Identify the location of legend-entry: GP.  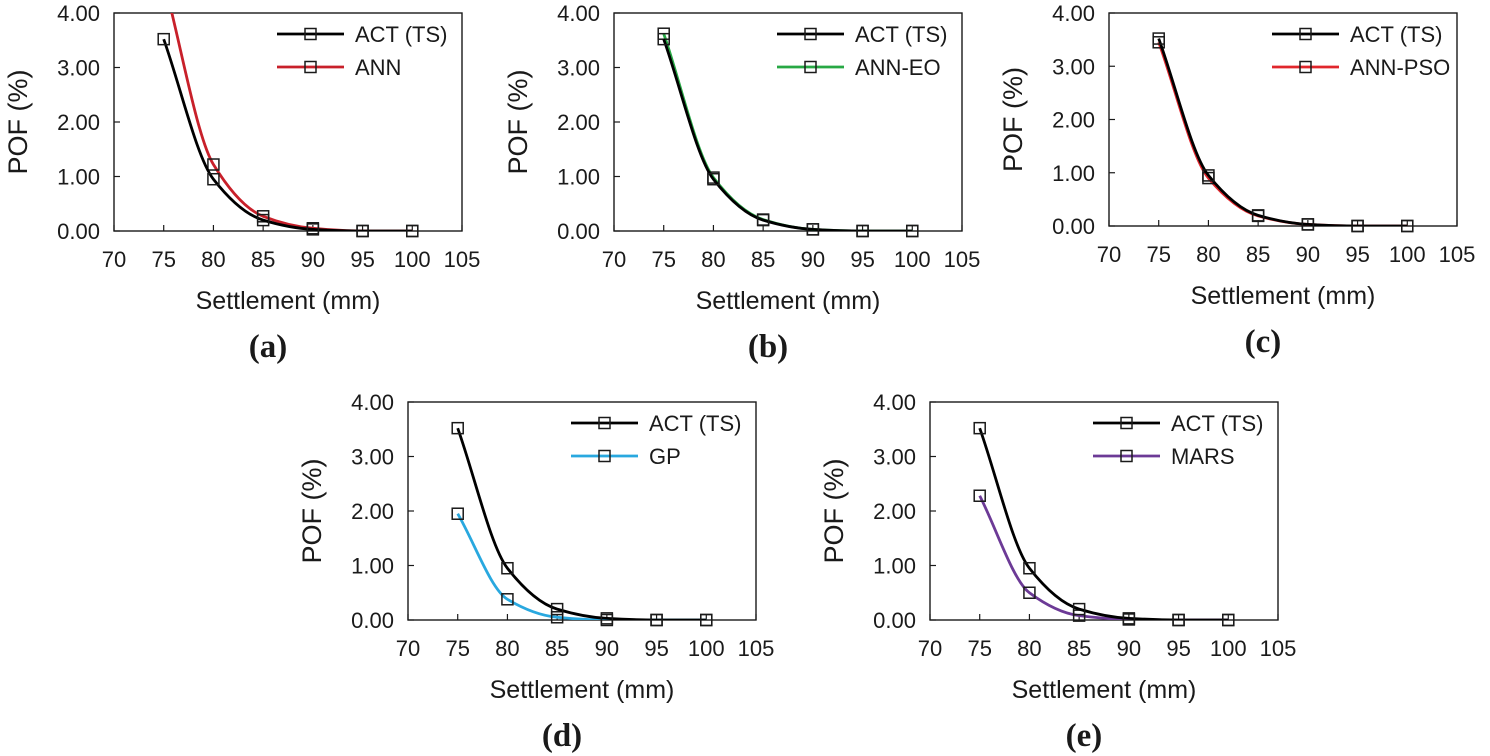
(626, 456).